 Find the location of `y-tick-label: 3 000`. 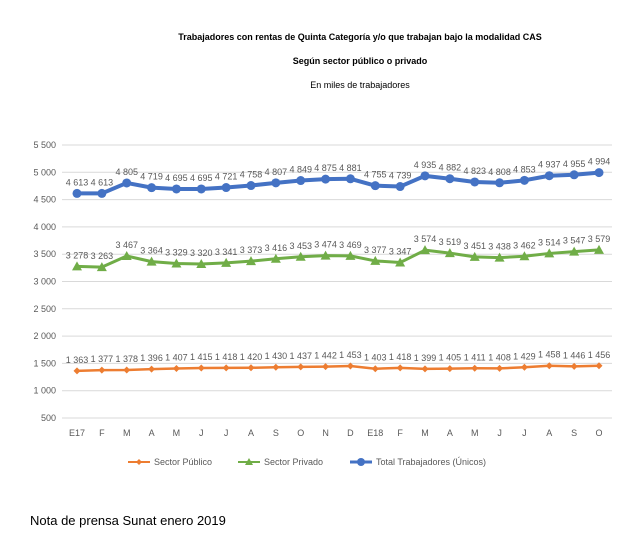

y-tick-label: 3 000 is located at coordinates (44, 282).